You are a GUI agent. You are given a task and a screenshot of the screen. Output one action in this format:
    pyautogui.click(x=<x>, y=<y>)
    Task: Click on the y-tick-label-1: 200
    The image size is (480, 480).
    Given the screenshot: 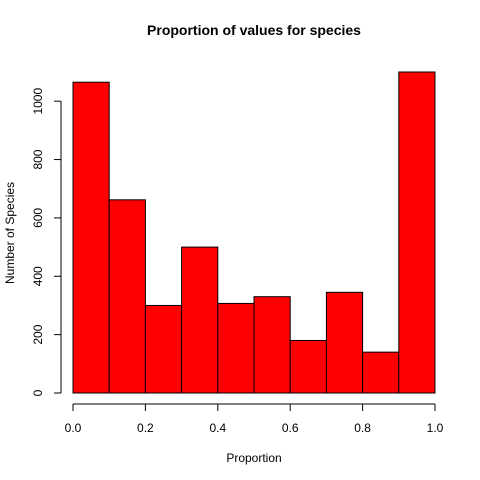 What is the action you would take?
    pyautogui.click(x=38, y=334)
    